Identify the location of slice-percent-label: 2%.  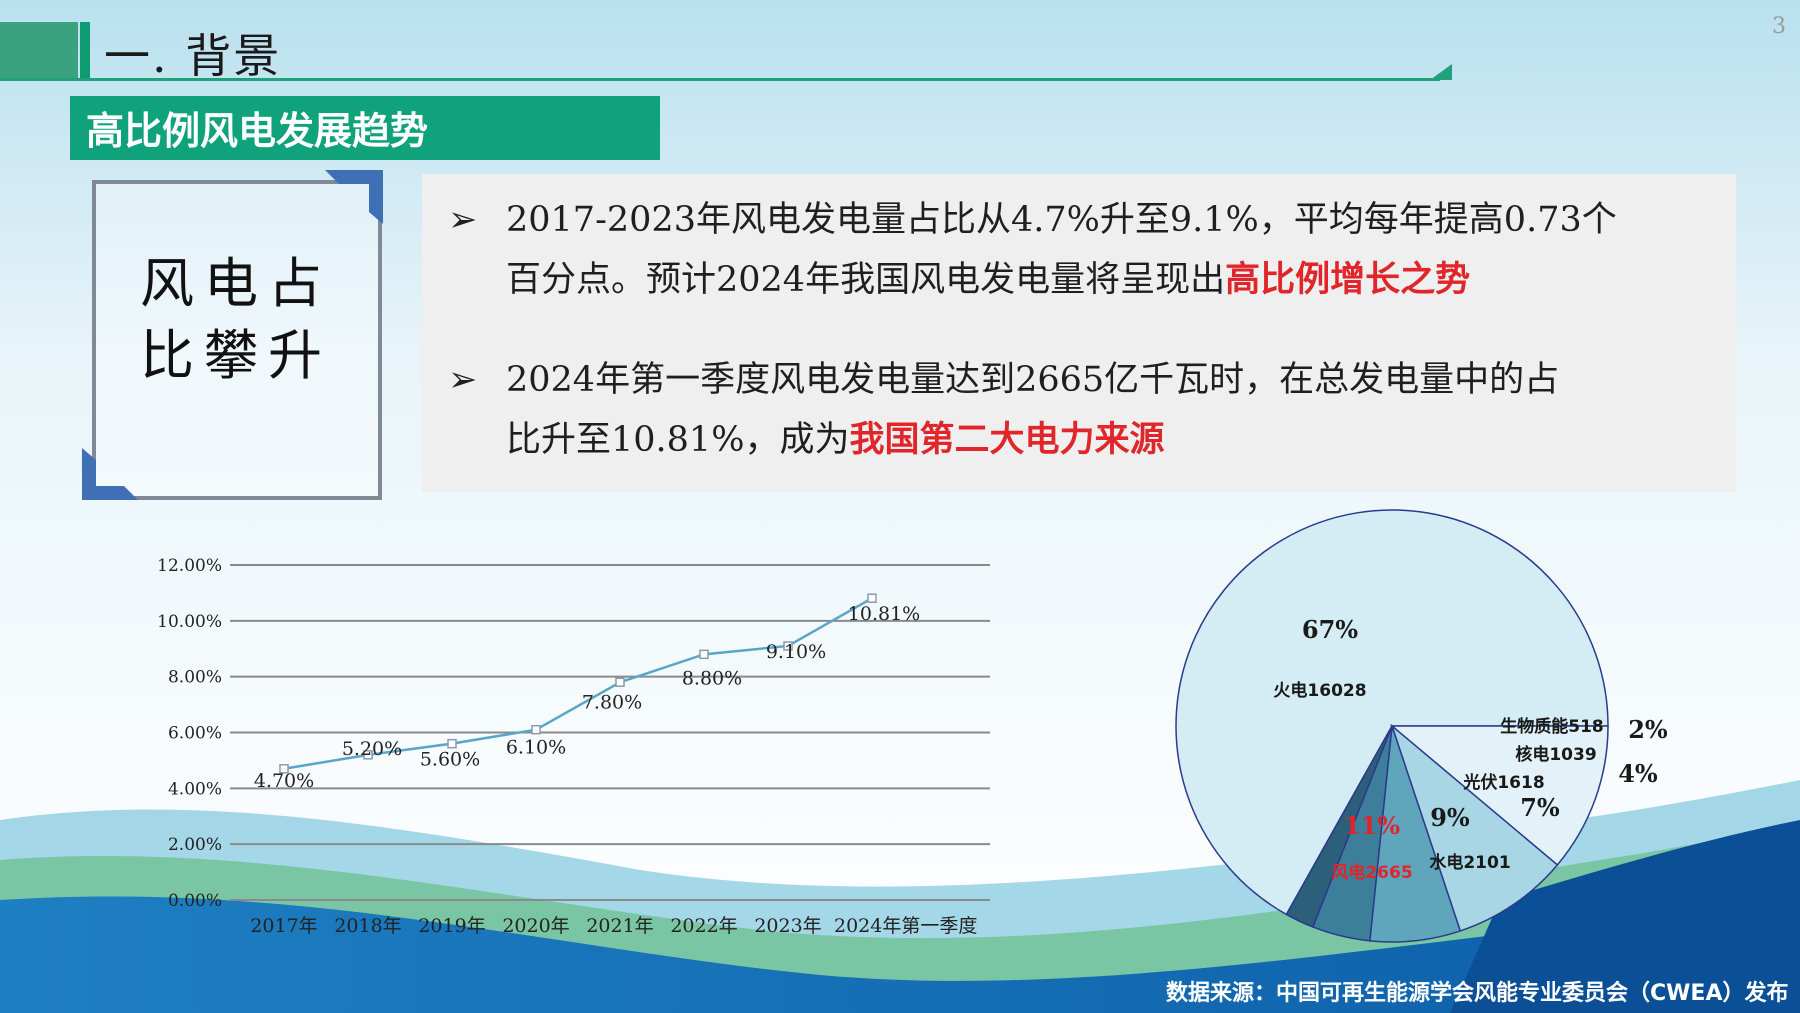
(1648, 729).